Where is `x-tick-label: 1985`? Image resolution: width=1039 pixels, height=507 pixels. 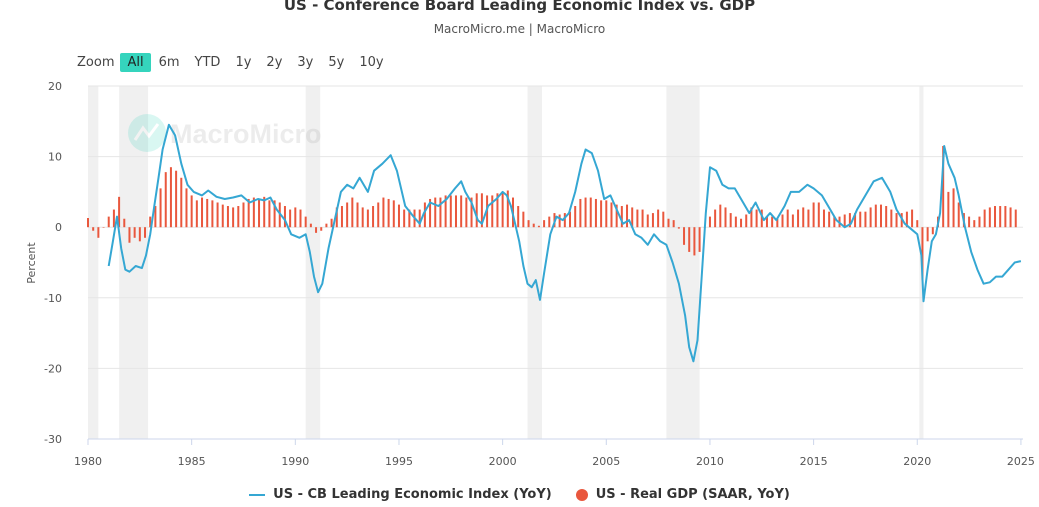 x-tick-label: 1985 is located at coordinates (192, 461).